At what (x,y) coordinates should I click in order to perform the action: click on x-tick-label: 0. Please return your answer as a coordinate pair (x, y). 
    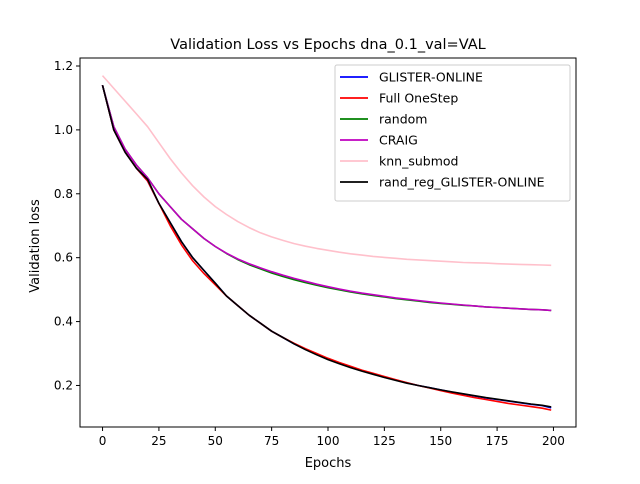
    Looking at the image, I should click on (103, 441).